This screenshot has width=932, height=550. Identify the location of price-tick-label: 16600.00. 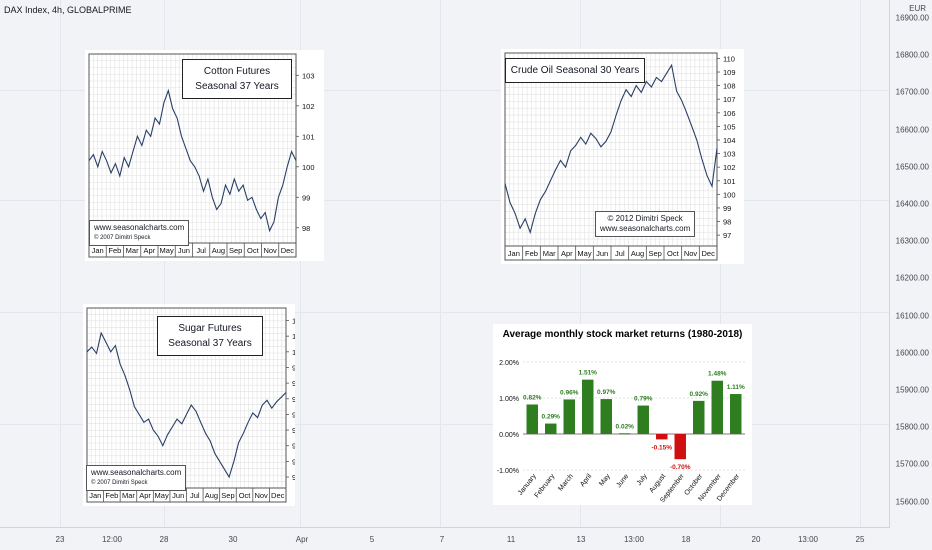
(912, 130).